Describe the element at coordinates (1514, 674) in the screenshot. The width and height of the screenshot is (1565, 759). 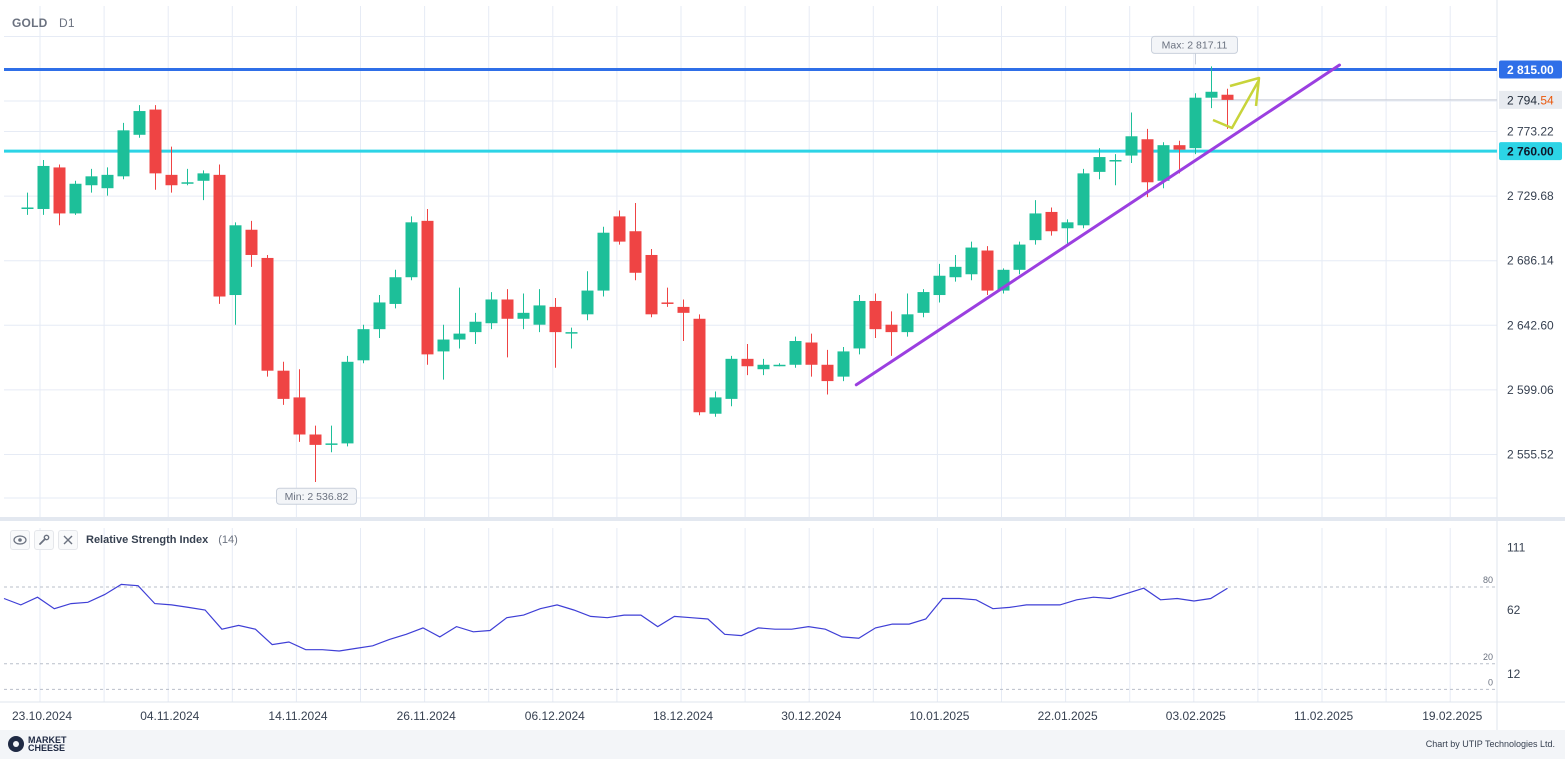
I see `rsi-tick-label: 12` at that location.